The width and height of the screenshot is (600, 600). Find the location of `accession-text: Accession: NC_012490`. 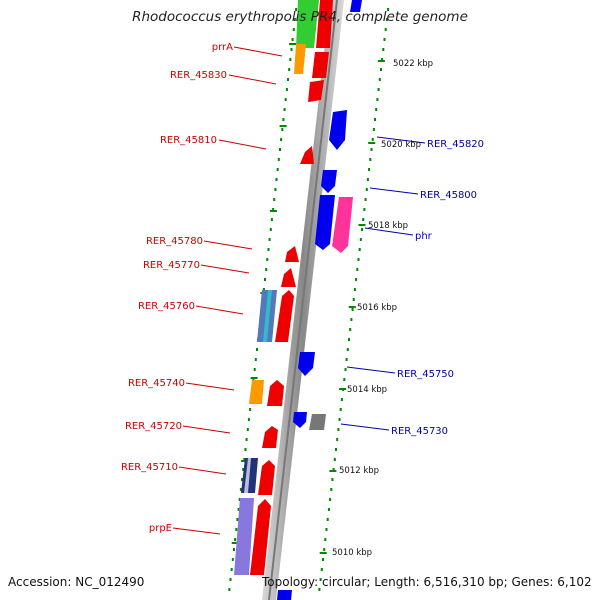

accession-text: Accession: NC_012490 is located at coordinates (76, 582).